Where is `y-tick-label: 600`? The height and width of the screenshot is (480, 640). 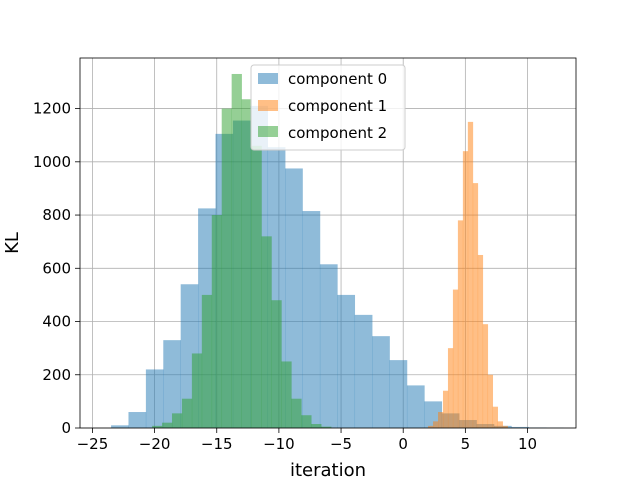
y-tick-label: 600 is located at coordinates (56, 268).